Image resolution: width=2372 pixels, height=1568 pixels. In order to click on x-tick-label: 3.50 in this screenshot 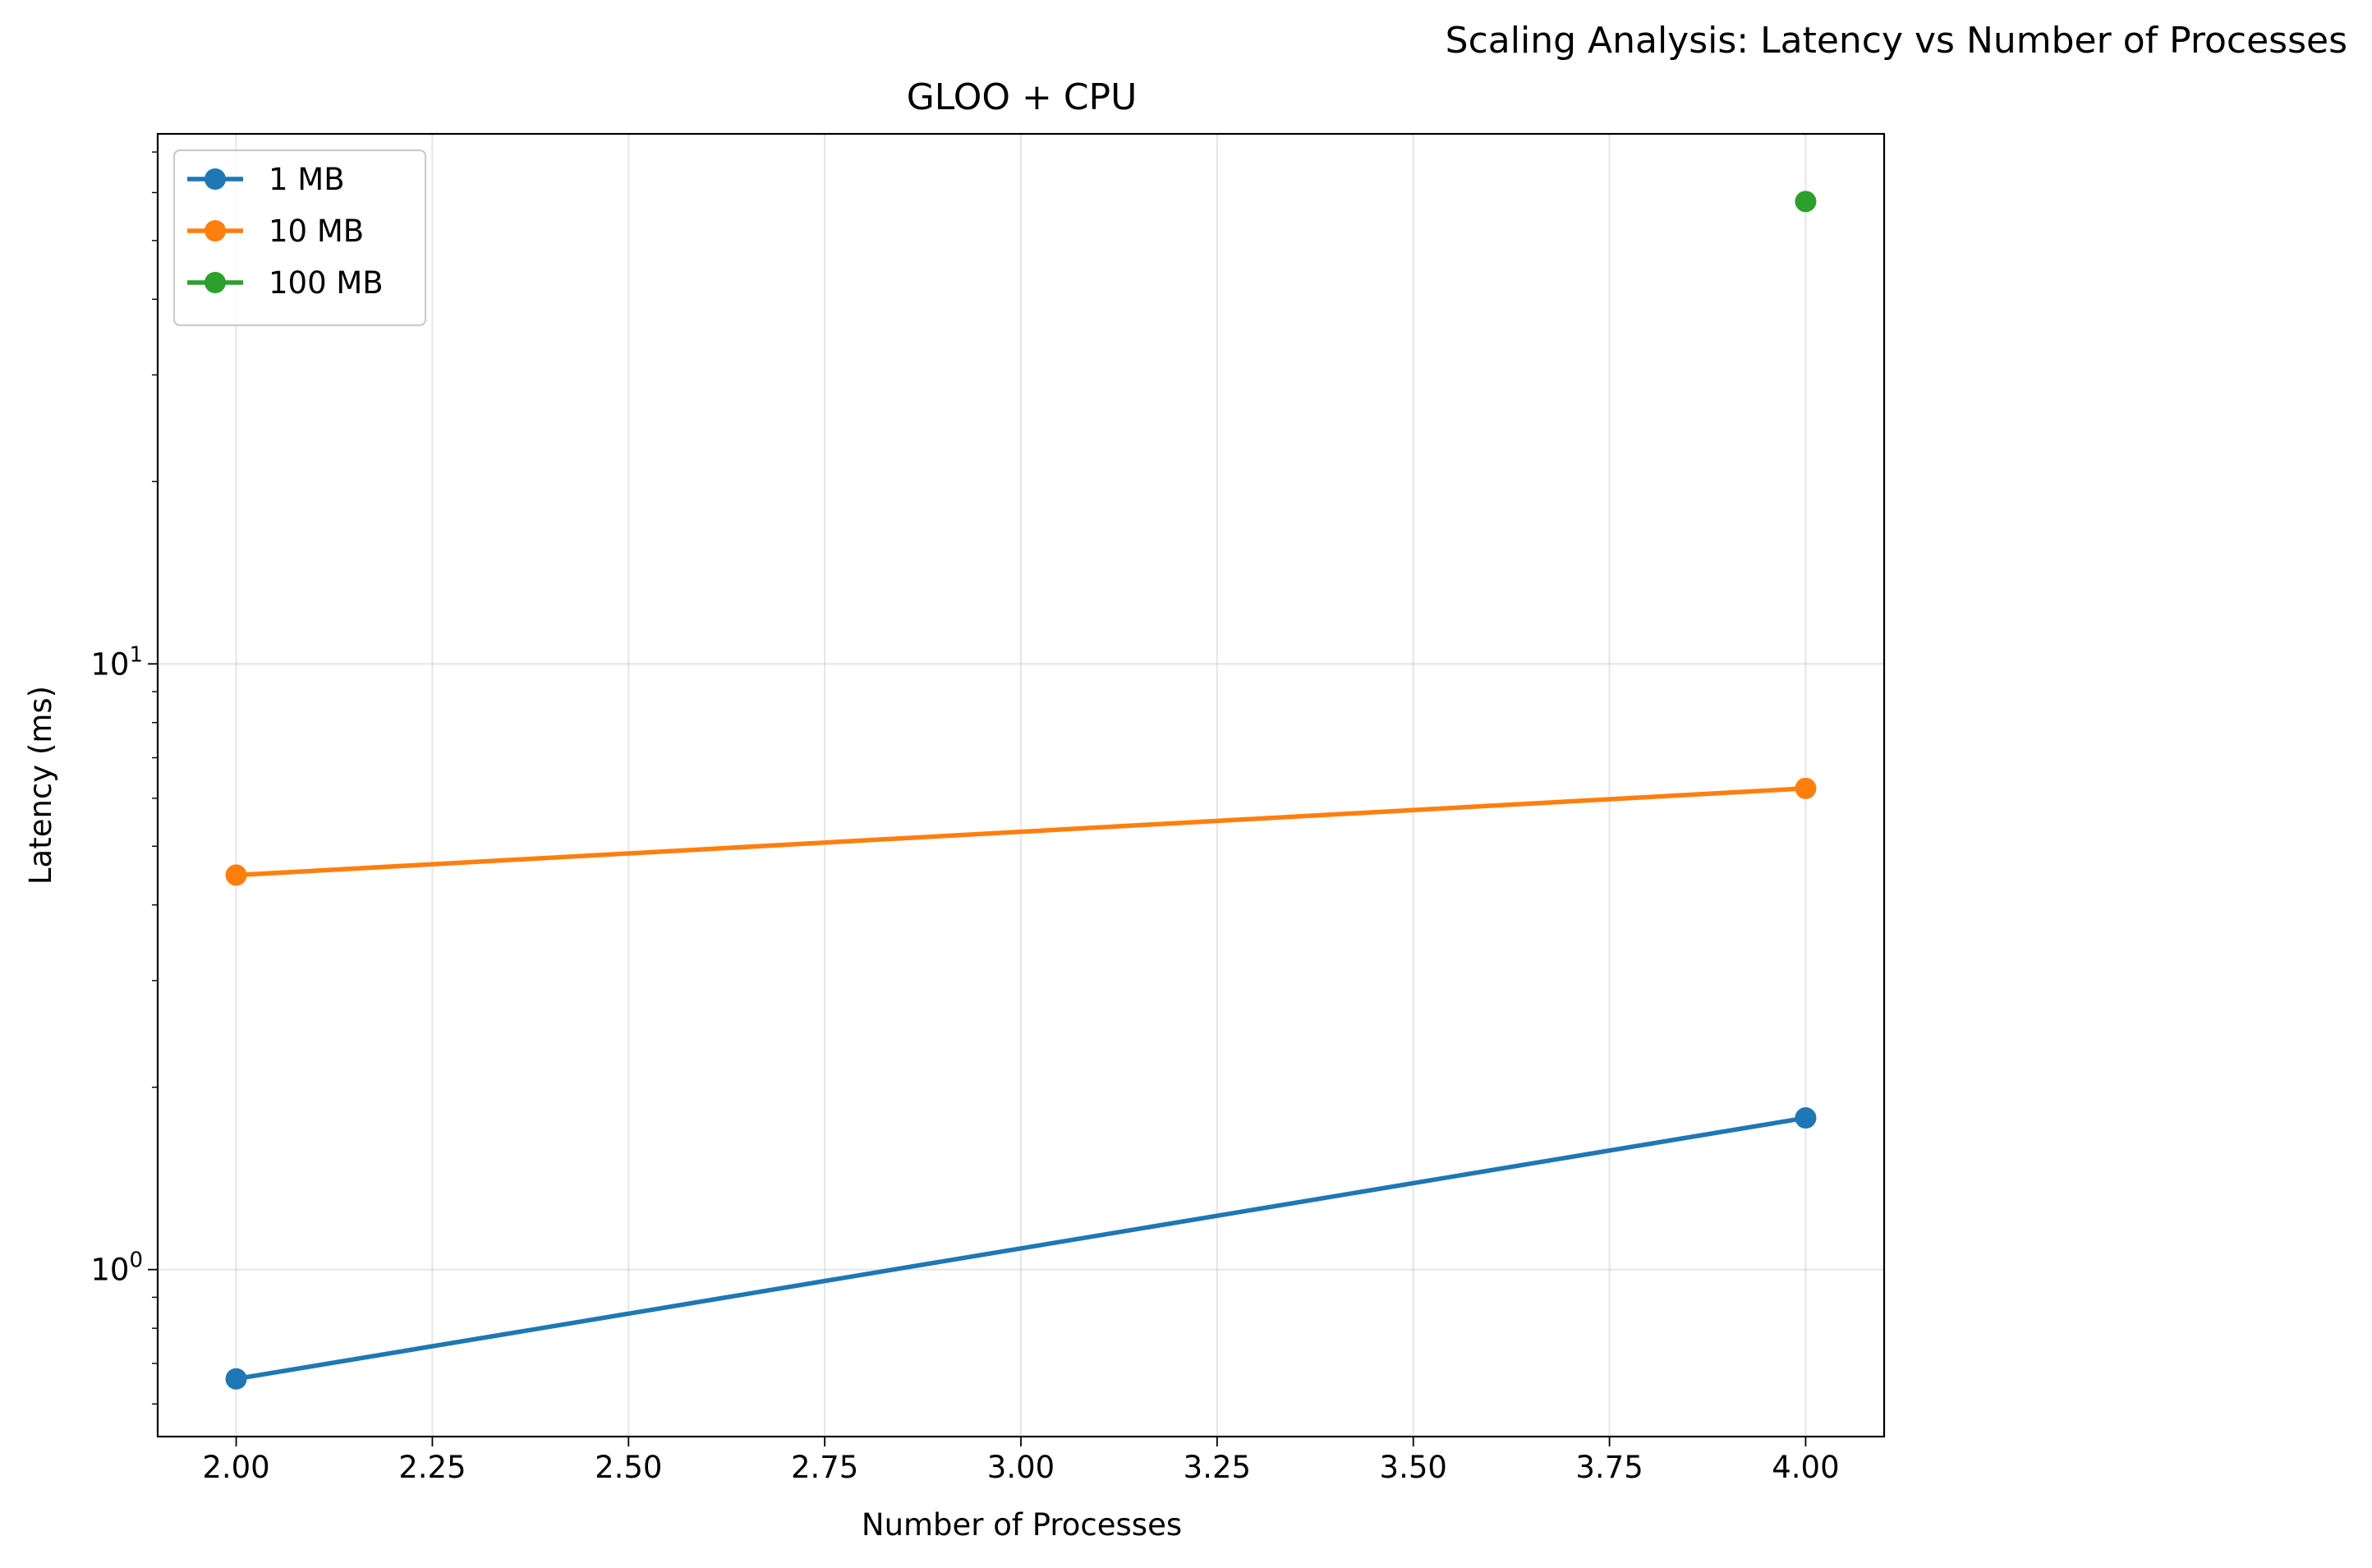, I will do `click(1413, 1468)`.